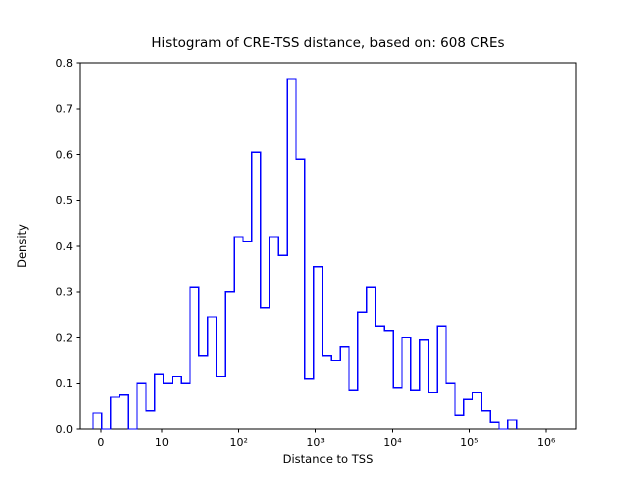 The image size is (640, 484). What do you see at coordinates (100, 442) in the screenshot?
I see `x-tick-label: 0` at bounding box center [100, 442].